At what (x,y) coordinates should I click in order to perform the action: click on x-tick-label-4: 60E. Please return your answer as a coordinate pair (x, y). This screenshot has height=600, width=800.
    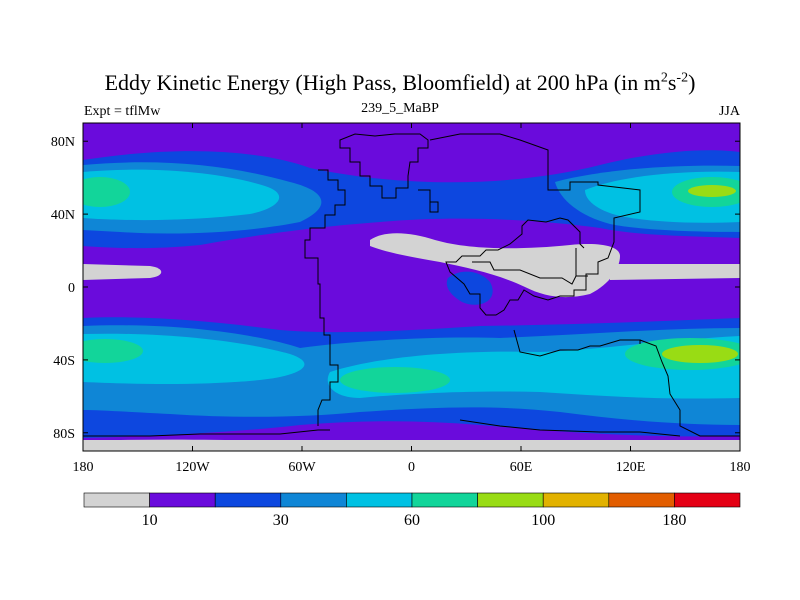
    Looking at the image, I should click on (521, 467).